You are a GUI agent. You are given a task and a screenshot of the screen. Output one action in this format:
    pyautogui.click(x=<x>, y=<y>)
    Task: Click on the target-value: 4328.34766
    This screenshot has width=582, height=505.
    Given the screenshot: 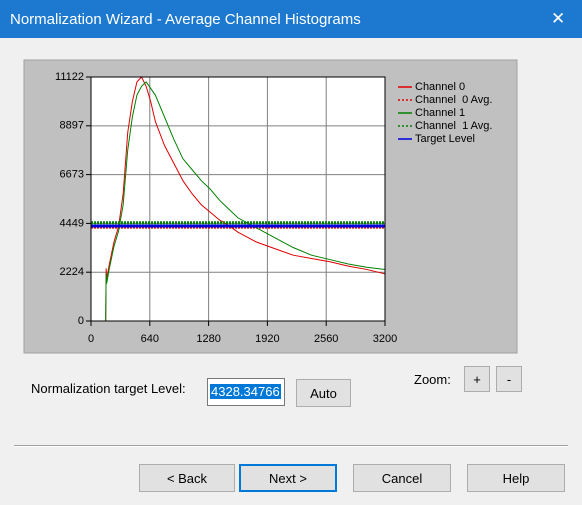 What is the action you would take?
    pyautogui.click(x=245, y=391)
    